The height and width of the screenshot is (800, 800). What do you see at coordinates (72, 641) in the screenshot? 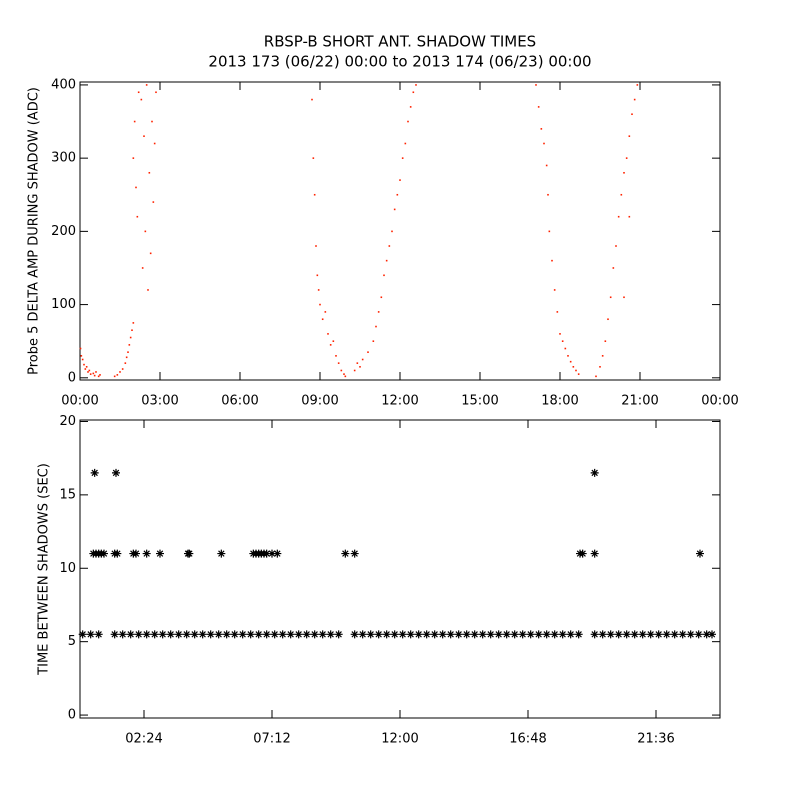
I see `y-tick-label: 5` at bounding box center [72, 641].